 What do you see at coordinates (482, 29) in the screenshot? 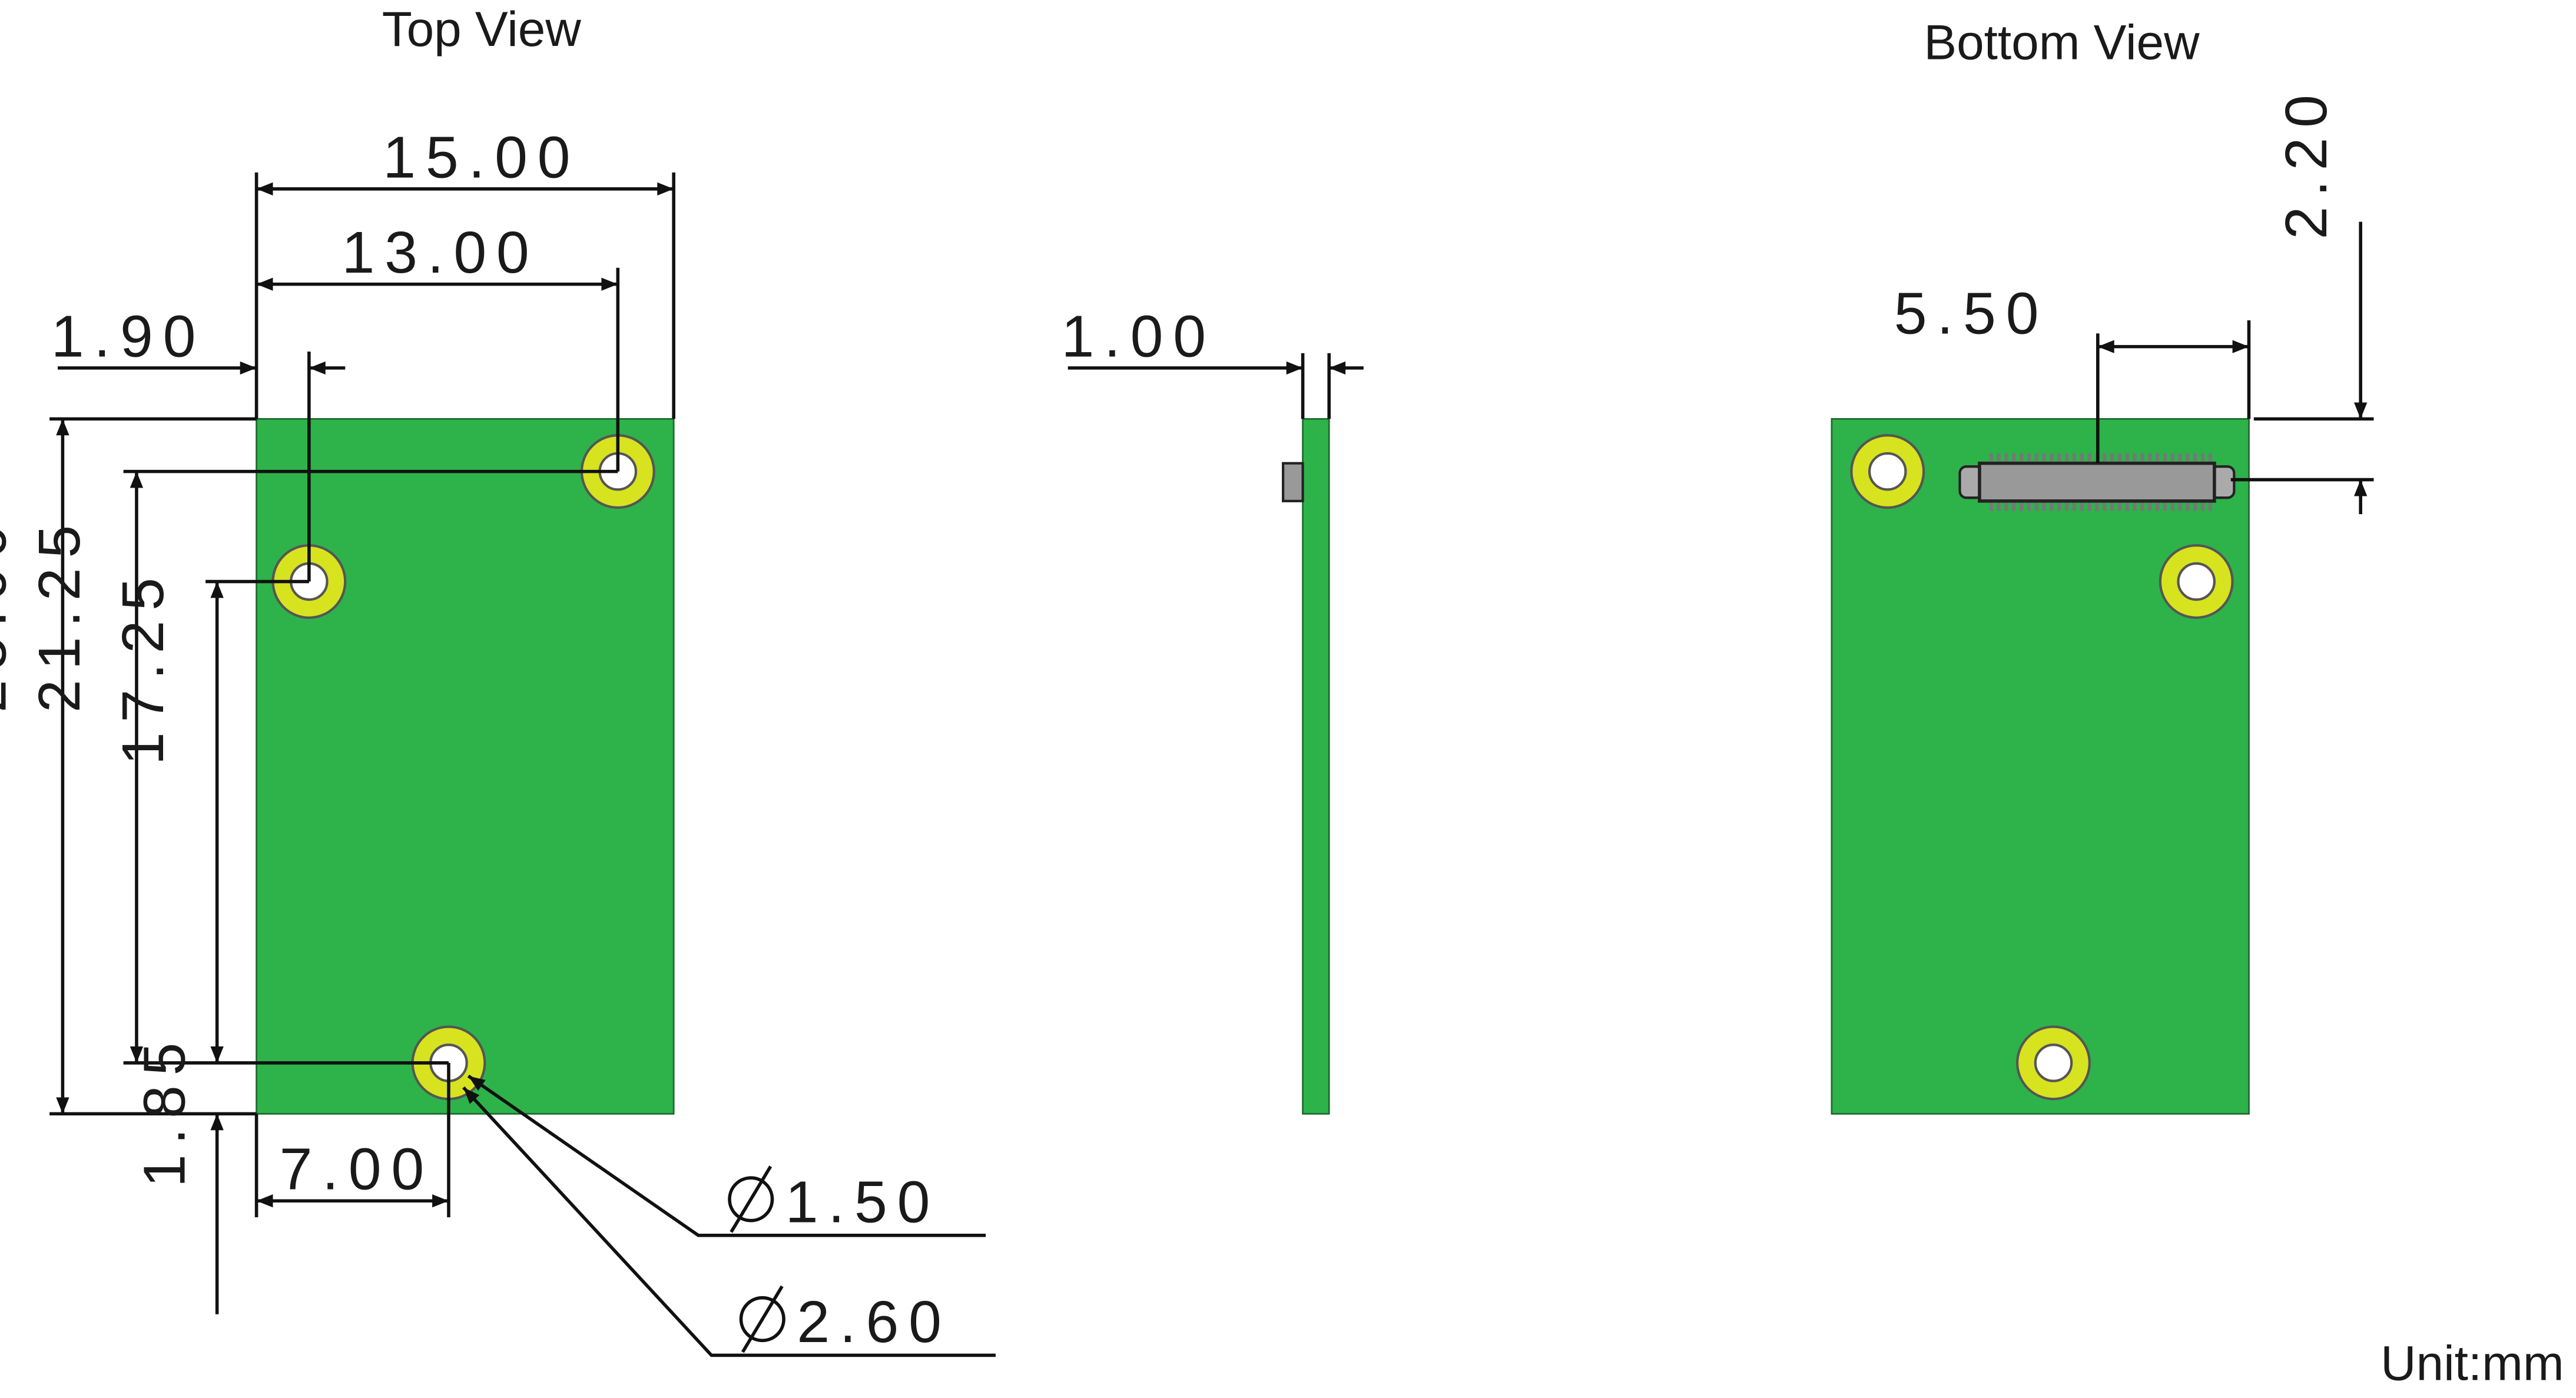
I see `view-title: Top View` at bounding box center [482, 29].